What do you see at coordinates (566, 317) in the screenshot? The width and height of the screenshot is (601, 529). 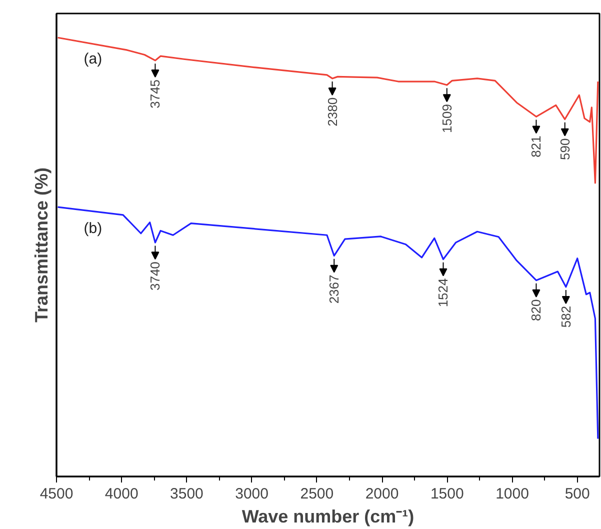 I see `annotation: 582` at bounding box center [566, 317].